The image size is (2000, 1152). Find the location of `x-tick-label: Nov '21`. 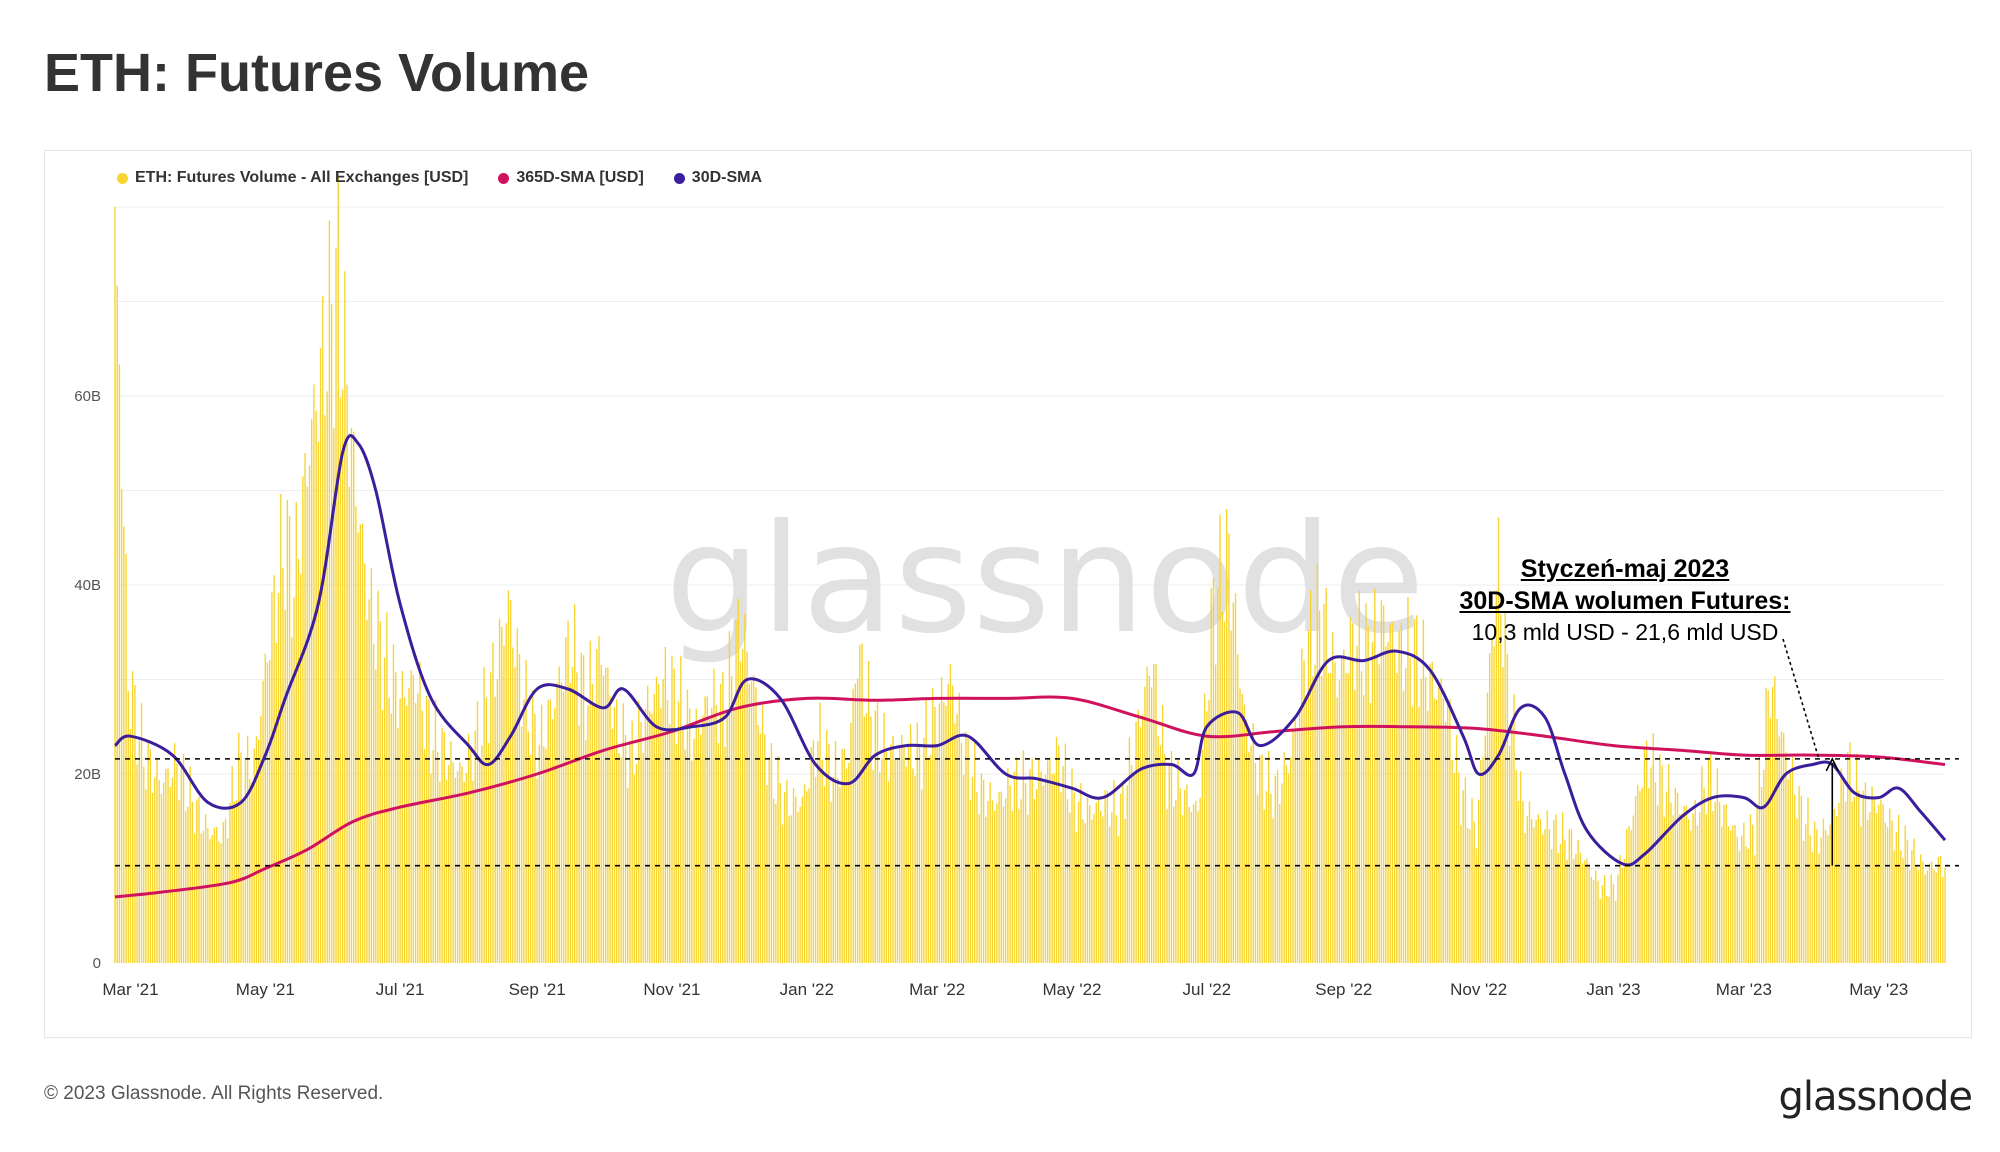

x-tick-label: Nov '21 is located at coordinates (671, 989).